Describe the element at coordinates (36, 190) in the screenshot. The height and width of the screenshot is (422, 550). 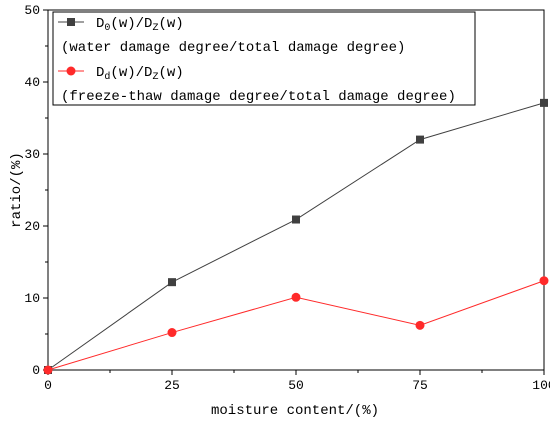
I see `y-axis: 0 10 20 30 40 50` at that location.